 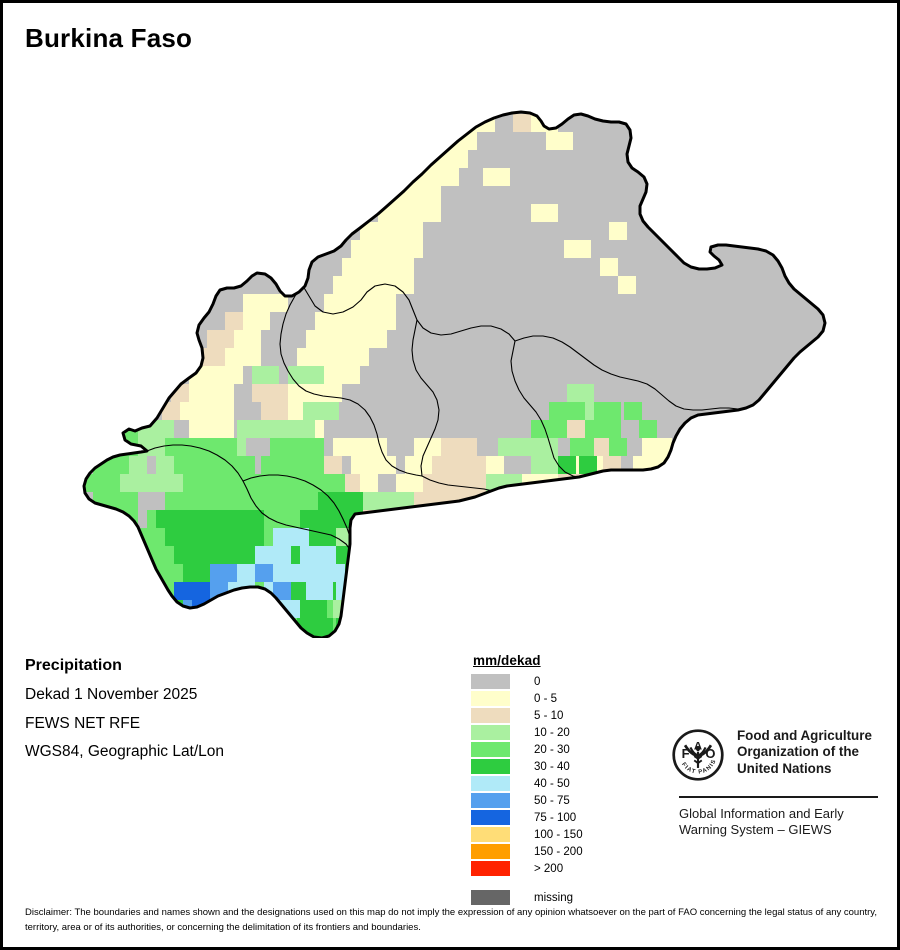 I want to click on legend-spacer, so click(x=561, y=883).